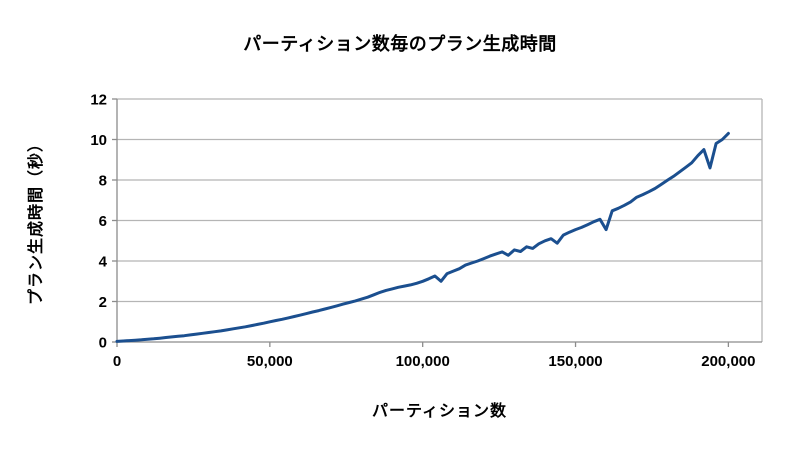 The width and height of the screenshot is (800, 450). What do you see at coordinates (103, 302) in the screenshot?
I see `y-tick-label: 2` at bounding box center [103, 302].